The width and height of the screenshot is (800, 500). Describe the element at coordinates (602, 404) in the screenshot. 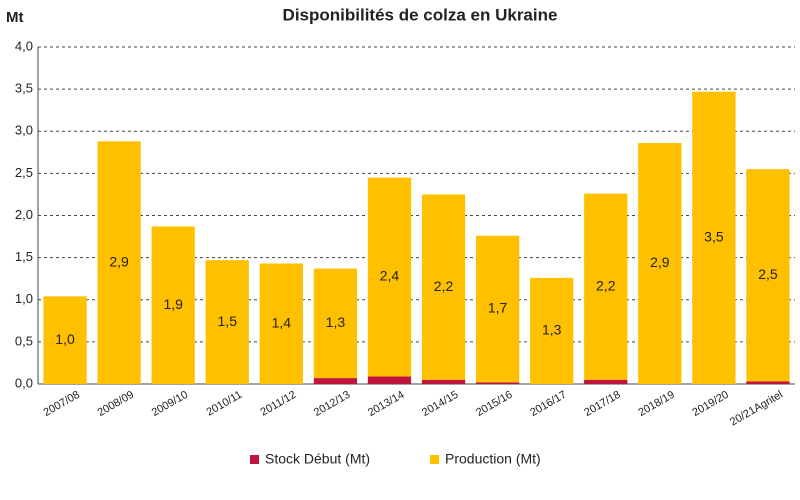

I see `x-tick-label: 2017/18` at that location.